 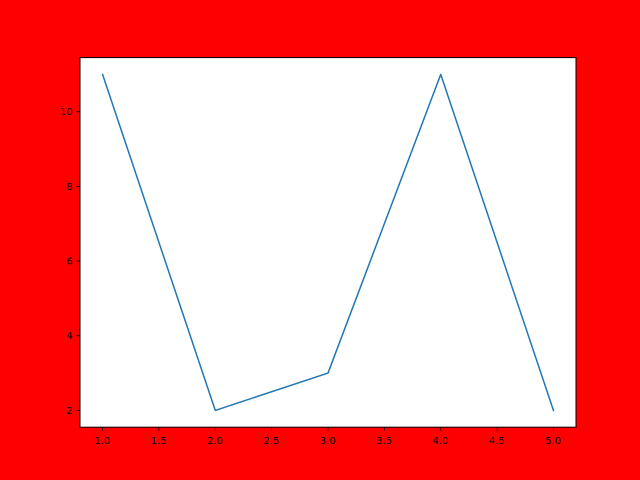 What do you see at coordinates (441, 441) in the screenshot?
I see `x-tick-label: 4.0` at bounding box center [441, 441].